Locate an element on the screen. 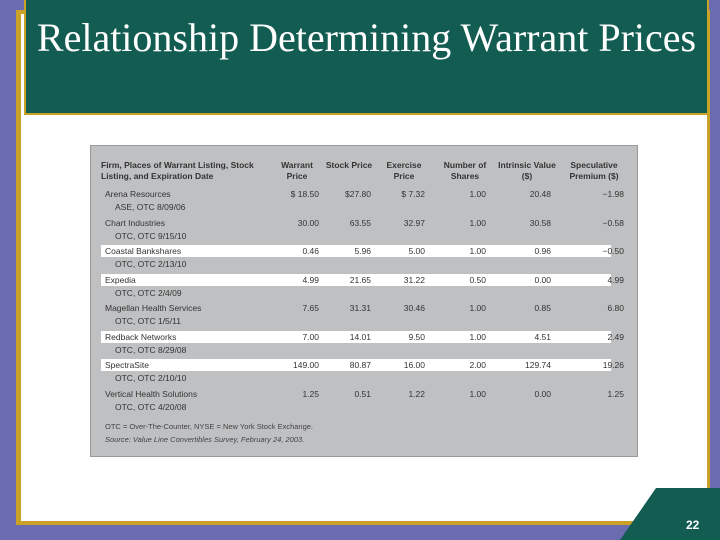  table-cell: 7.00 is located at coordinates (310, 336).